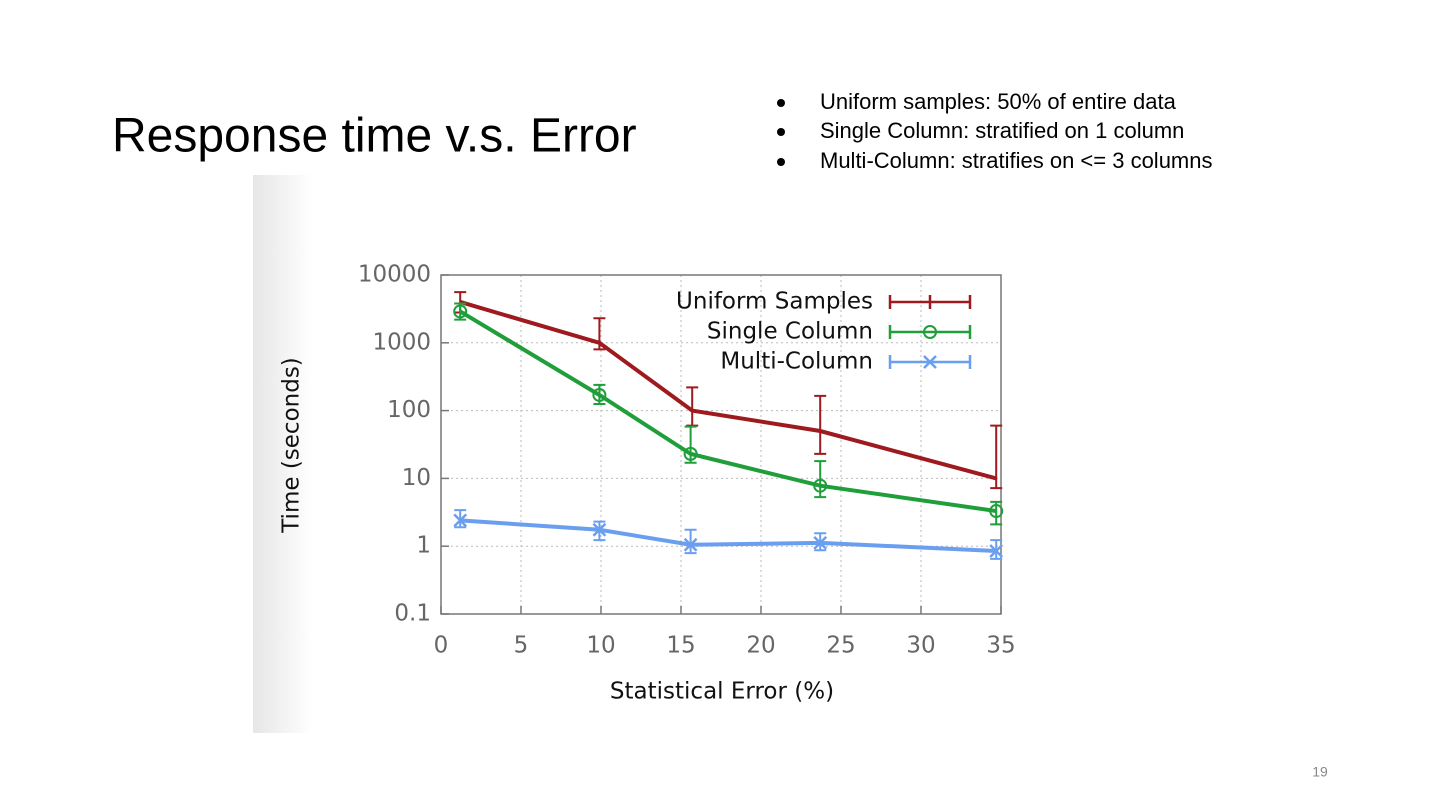  I want to click on y-tick-label: 0.1, so click(412, 614).